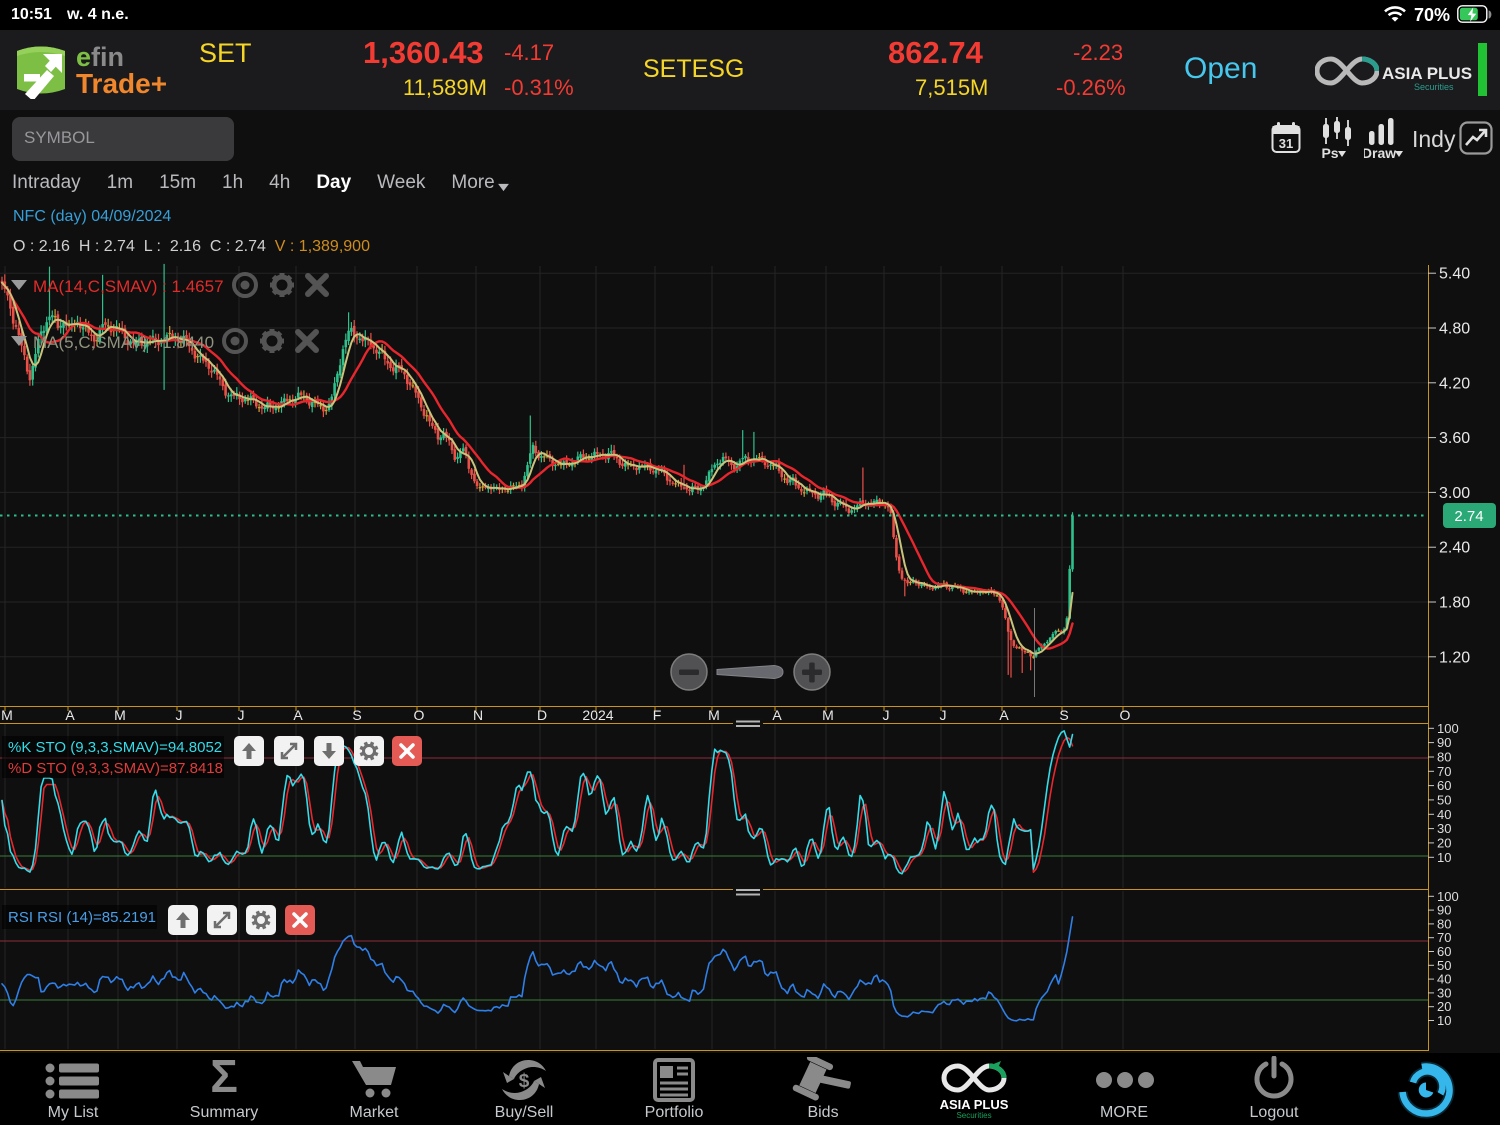 The image size is (1500, 1125). Describe the element at coordinates (115, 747) in the screenshot. I see `svg-text: %K STO (9,3,3,SMAV)=94.8052` at that location.